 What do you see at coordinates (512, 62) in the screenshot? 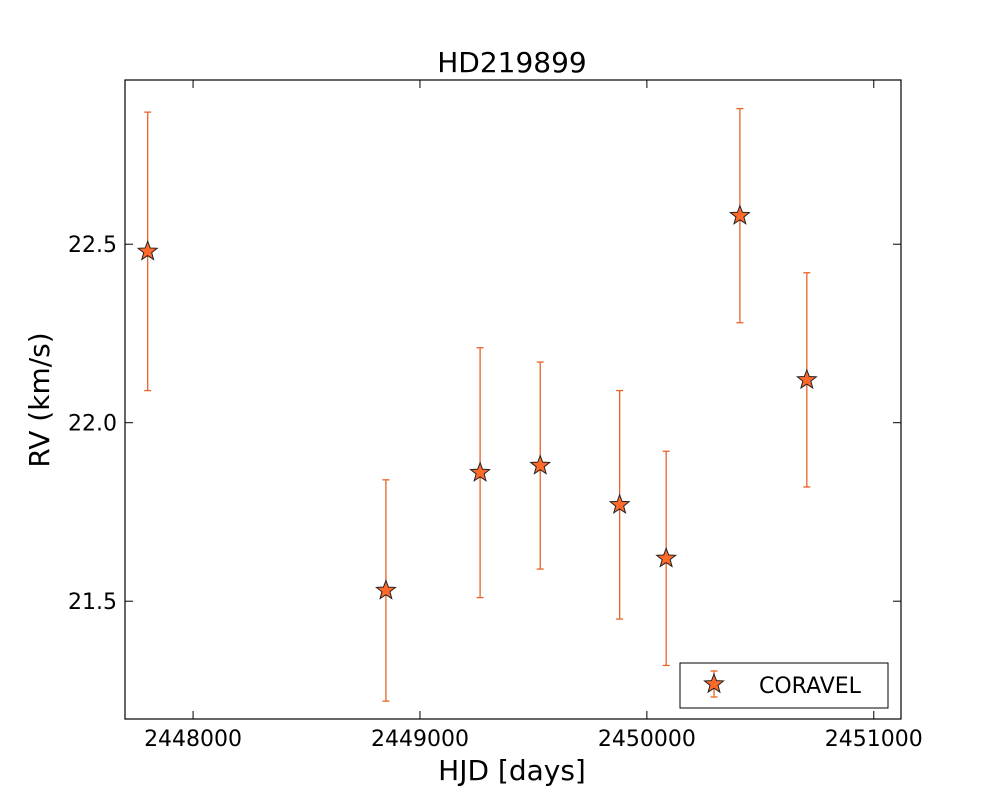
I see `chart-title: HD219899` at bounding box center [512, 62].